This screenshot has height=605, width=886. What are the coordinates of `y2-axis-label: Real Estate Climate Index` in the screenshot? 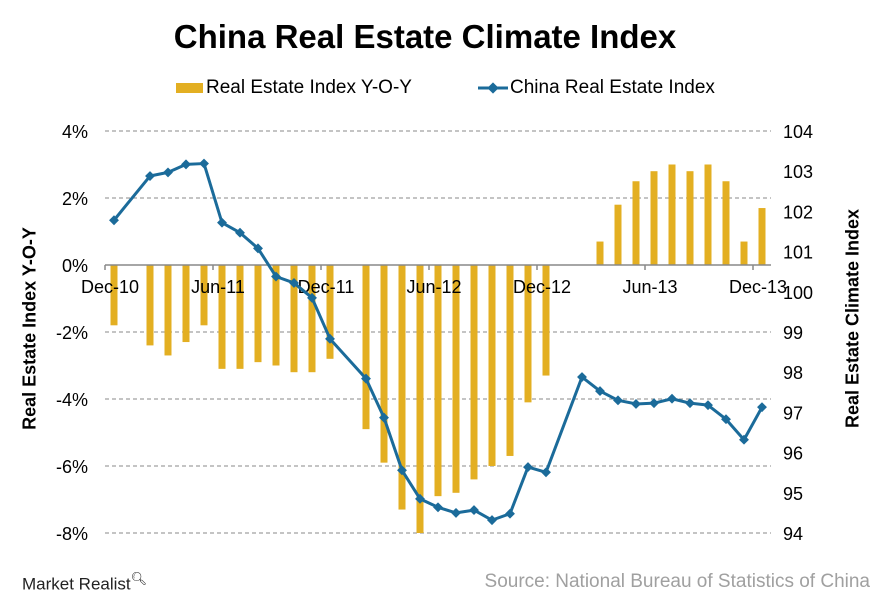 It's located at (852, 318).